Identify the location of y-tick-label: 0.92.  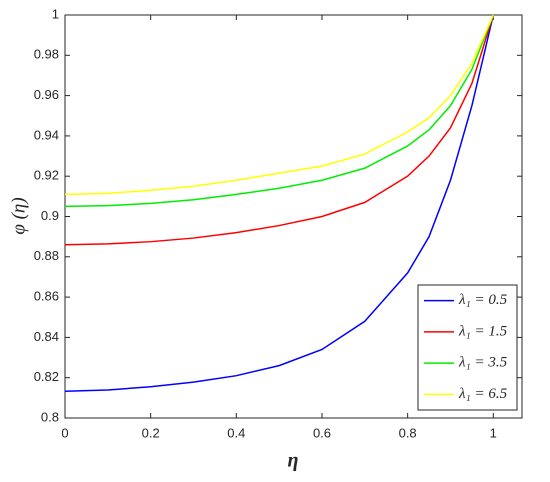
(46, 175).